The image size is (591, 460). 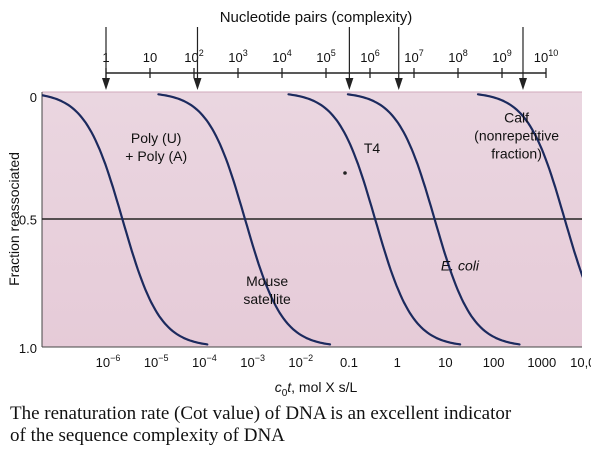 I want to click on top-tick-exp: 5, so click(x=333, y=53).